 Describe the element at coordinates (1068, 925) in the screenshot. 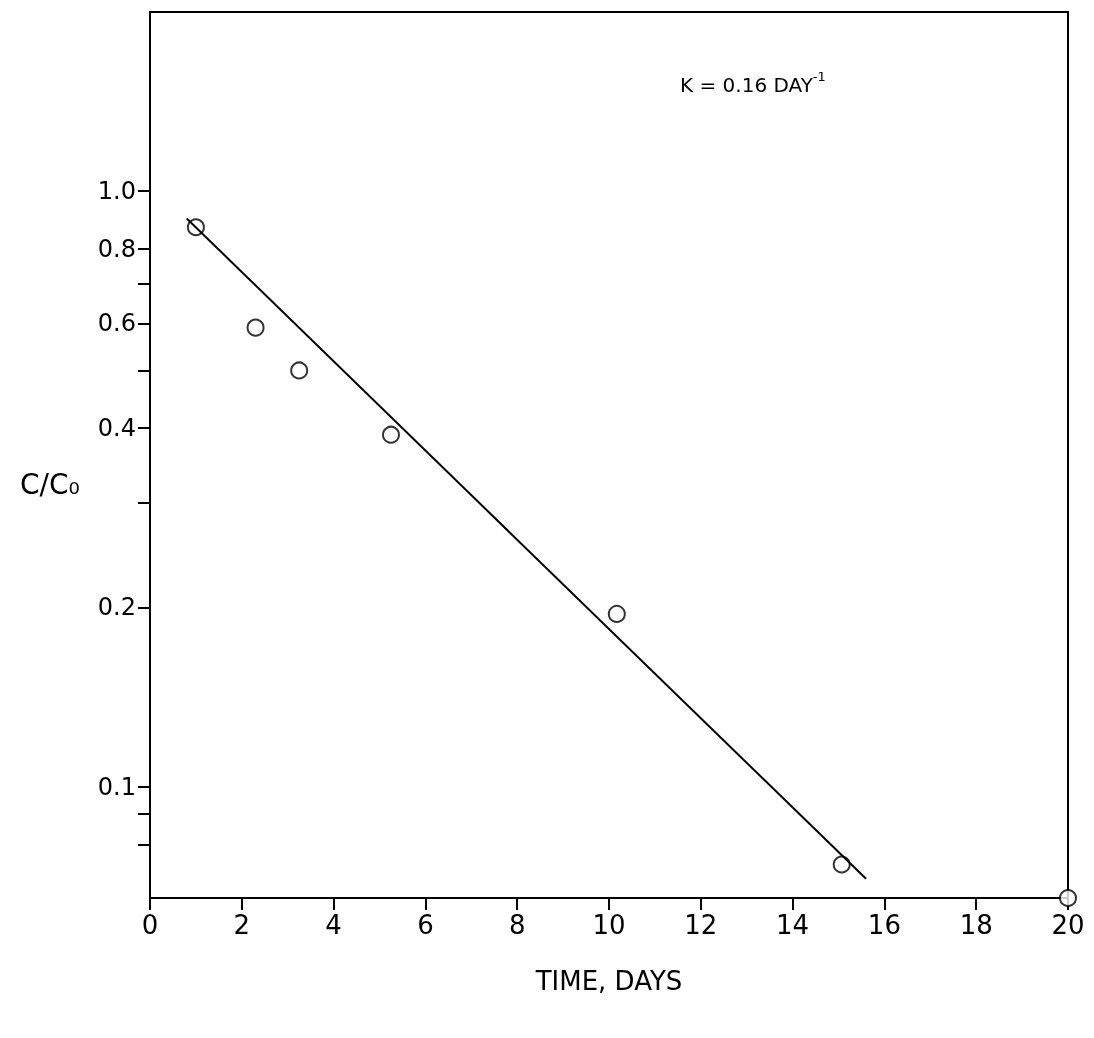

I see `x-tick-label: 20` at that location.